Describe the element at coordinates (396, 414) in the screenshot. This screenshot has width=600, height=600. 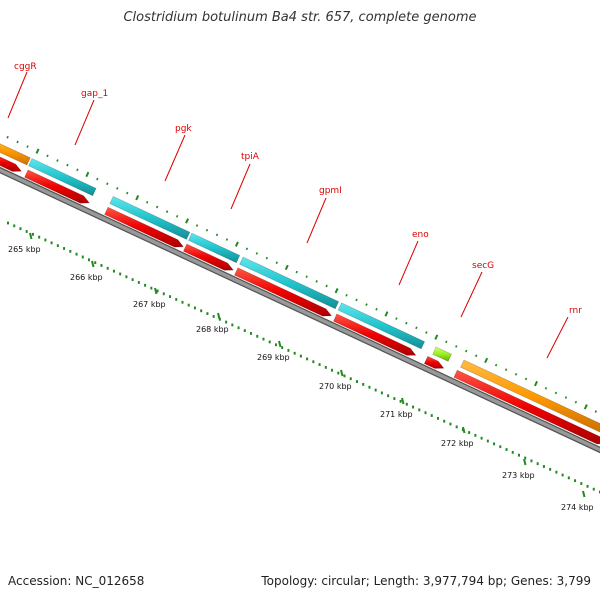
I see `position-label: 271 kbp` at that location.